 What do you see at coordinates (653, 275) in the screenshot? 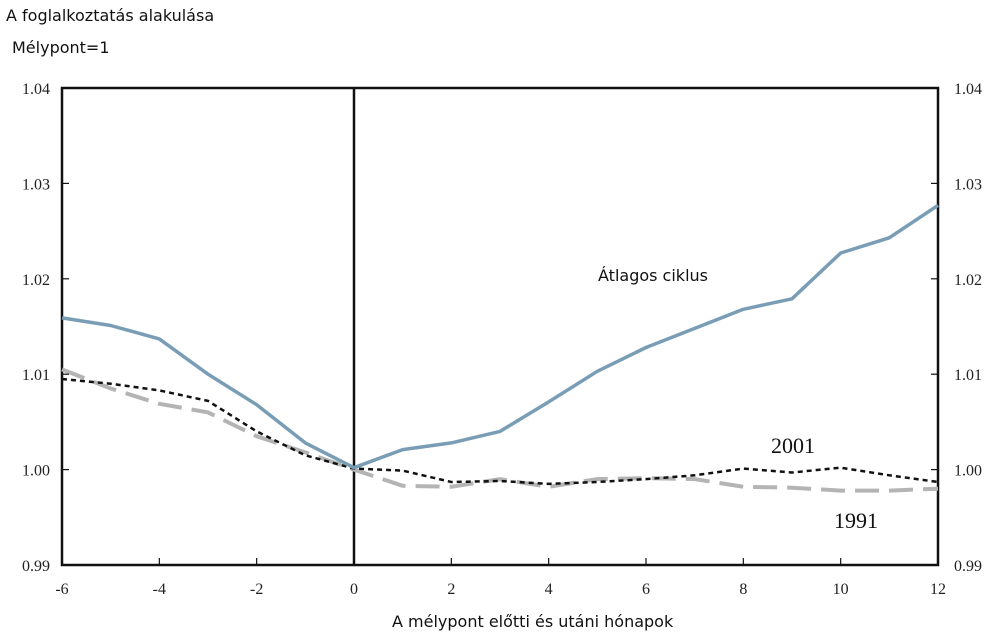
I see `series-label-atlagos: Átlagos ciklus` at bounding box center [653, 275].